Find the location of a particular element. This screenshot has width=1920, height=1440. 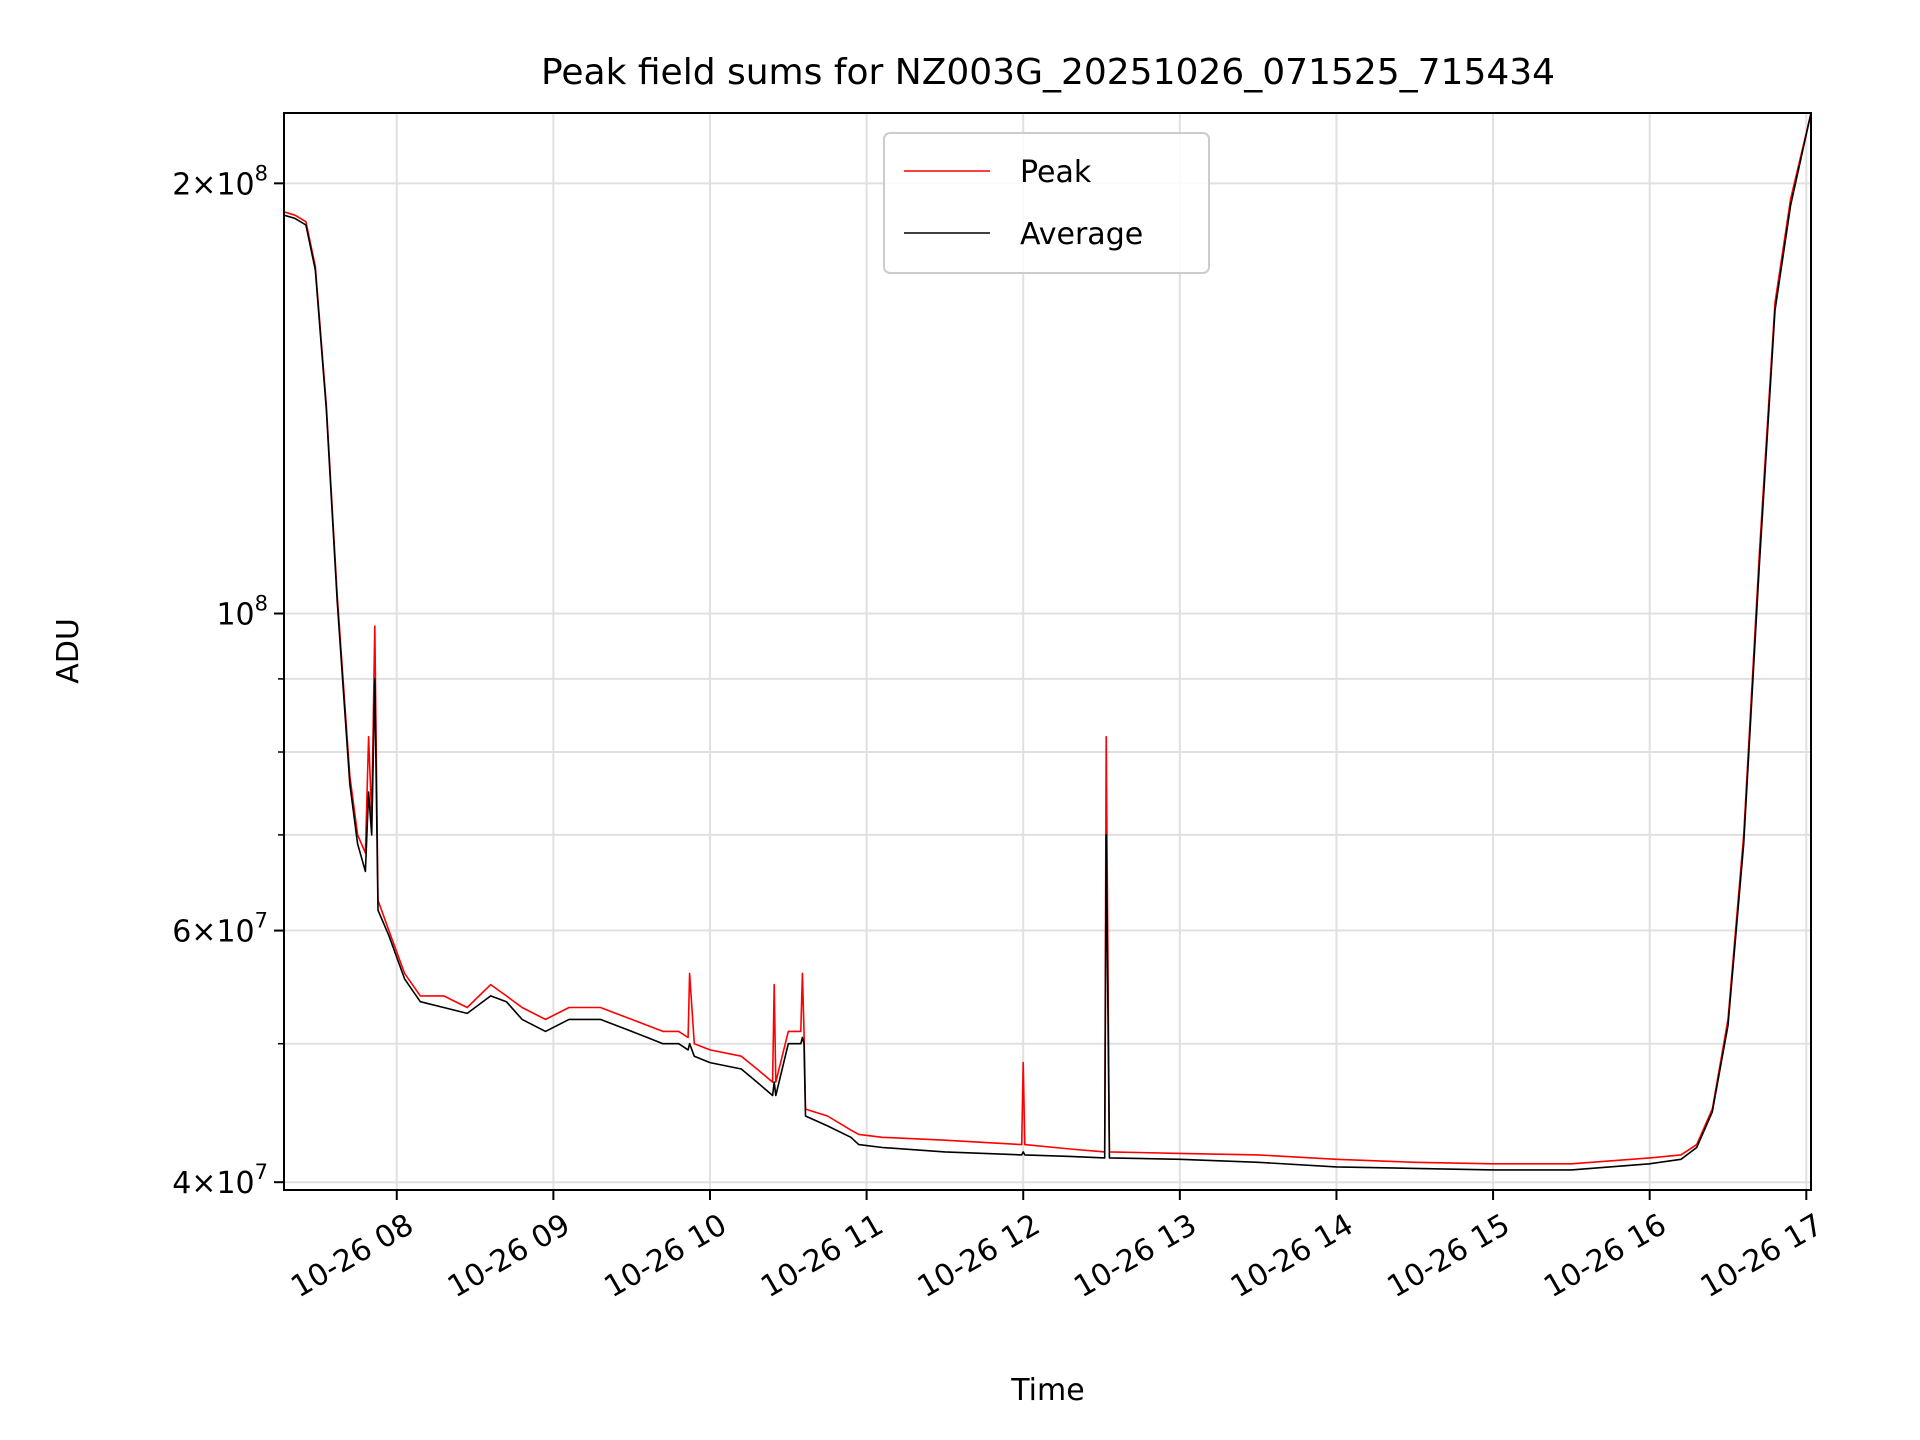

y-tick-label: 6×107 is located at coordinates (220, 929).